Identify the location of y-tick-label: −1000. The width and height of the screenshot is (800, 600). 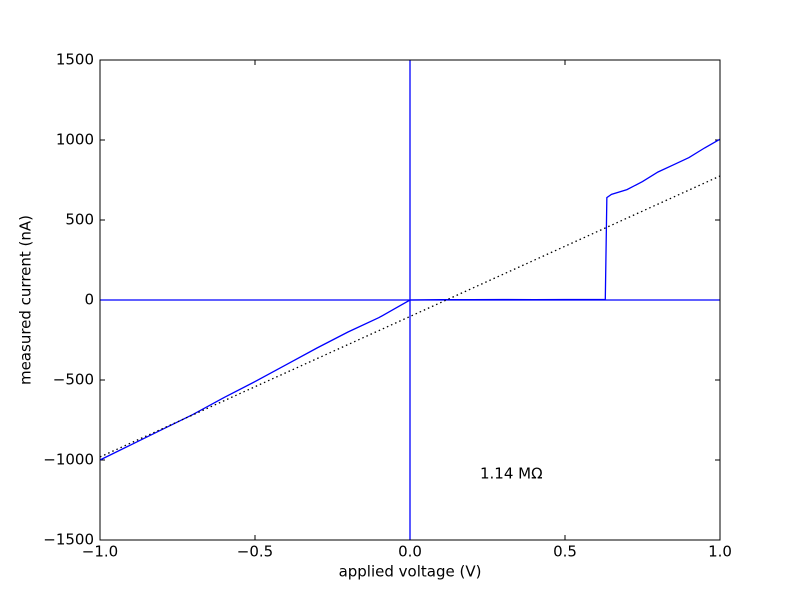
(68, 460).